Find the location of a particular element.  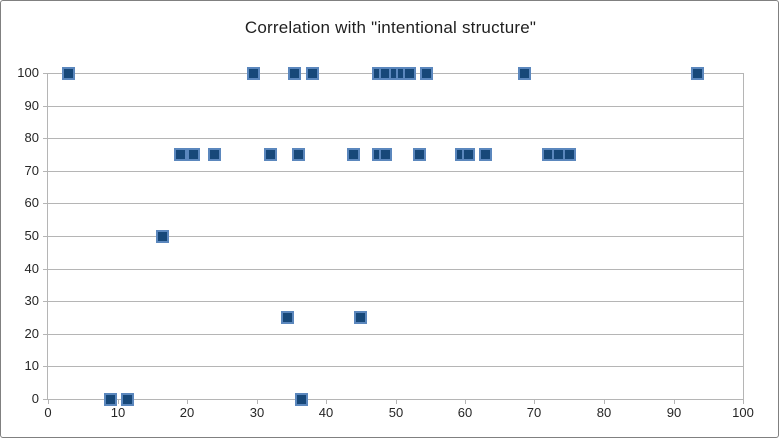

y-axis-tick-label: 0 is located at coordinates (35, 398).